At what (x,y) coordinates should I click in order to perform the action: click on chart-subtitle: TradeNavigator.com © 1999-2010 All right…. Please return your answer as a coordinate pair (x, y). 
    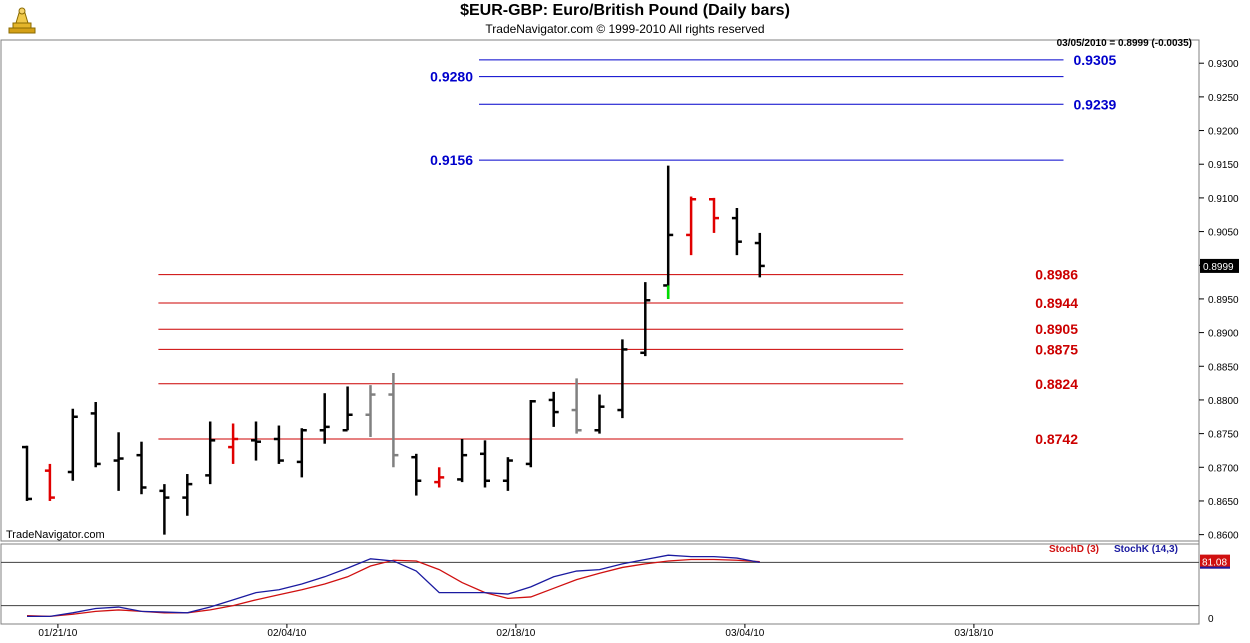
    Looking at the image, I should click on (625, 29).